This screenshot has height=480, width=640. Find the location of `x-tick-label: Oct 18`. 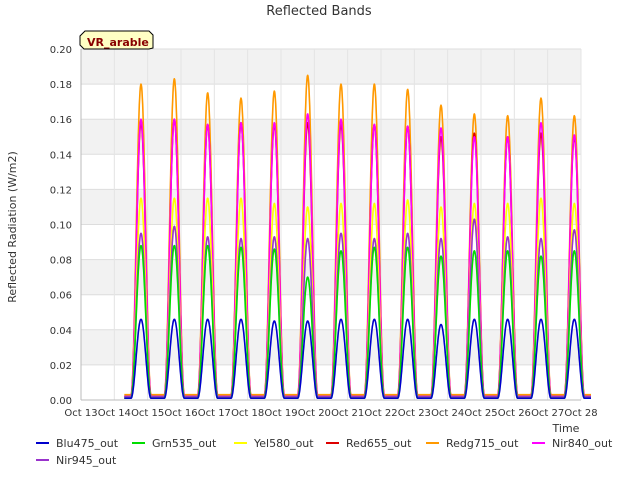

x-tick-label: Oct 18 is located at coordinates (247, 413).